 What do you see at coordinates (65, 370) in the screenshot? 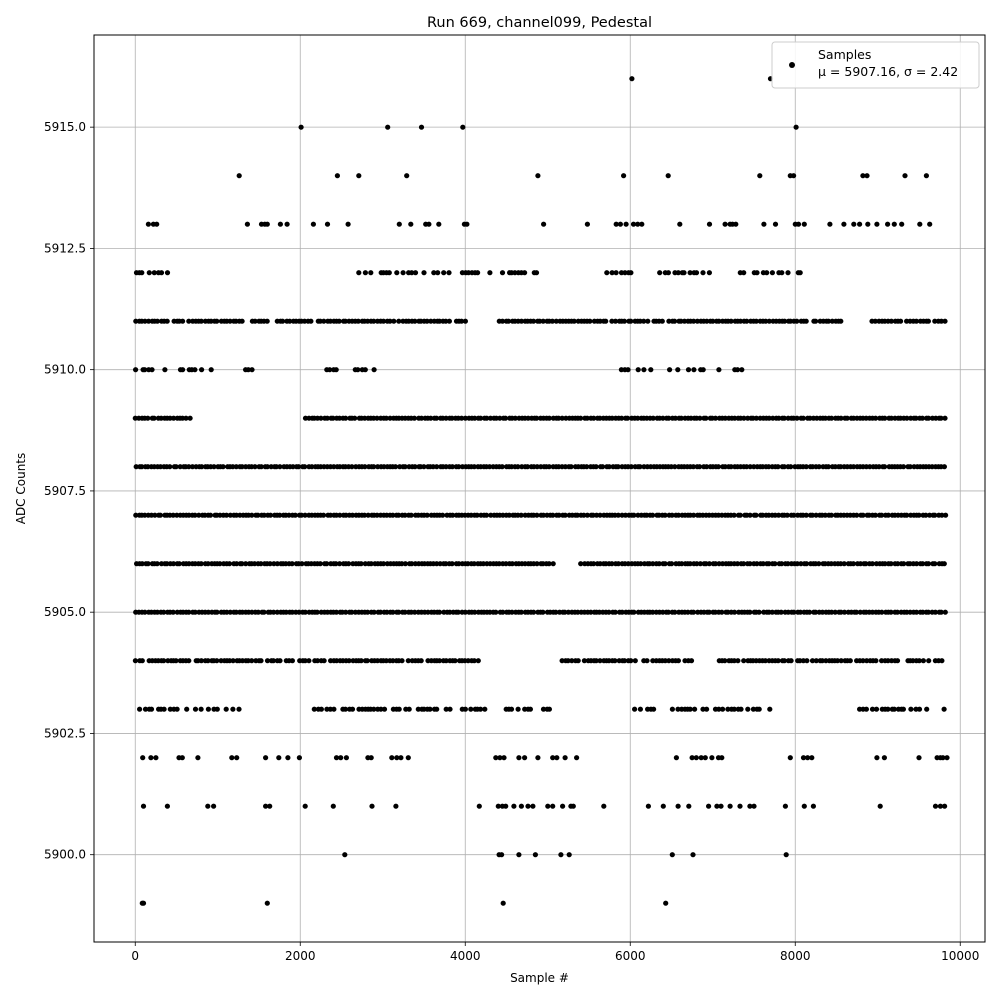
I see `y-tick-label: 5910.0` at bounding box center [65, 370].